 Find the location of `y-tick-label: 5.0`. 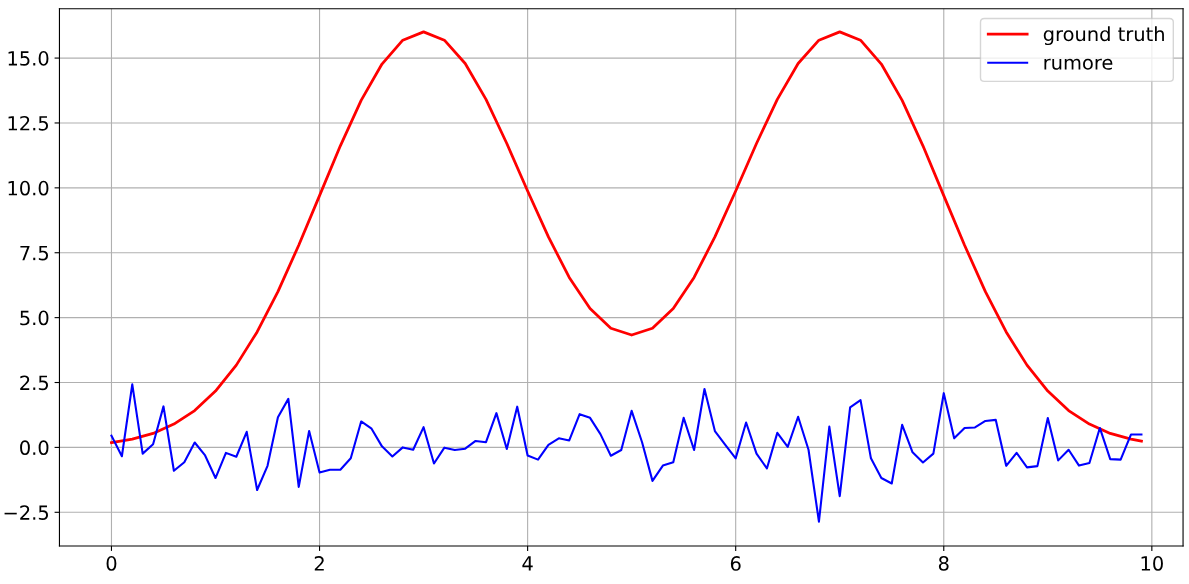

y-tick-label: 5.0 is located at coordinates (34, 318).